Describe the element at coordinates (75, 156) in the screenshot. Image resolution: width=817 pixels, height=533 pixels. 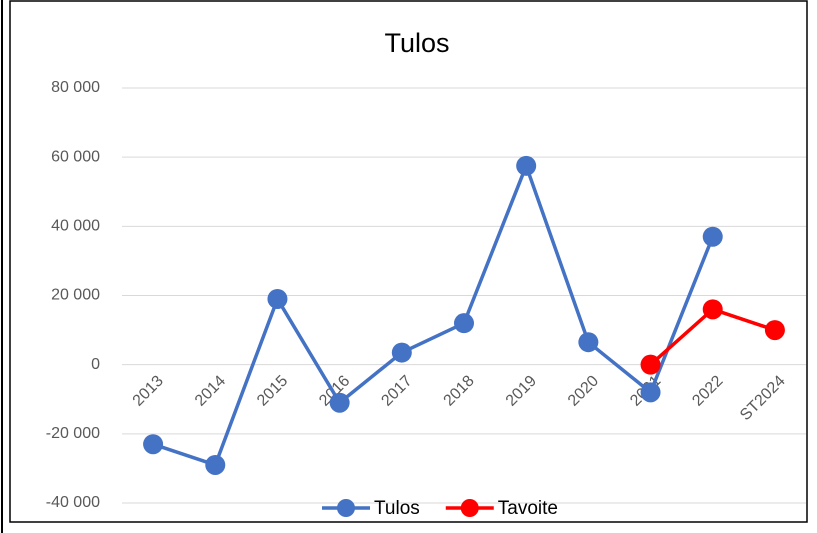
I see `y-tick-label: 60 000` at that location.